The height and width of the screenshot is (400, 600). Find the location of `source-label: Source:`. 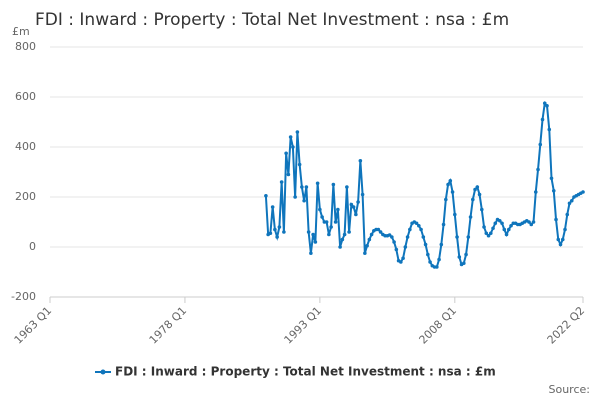

source-label: Source: is located at coordinates (570, 389).